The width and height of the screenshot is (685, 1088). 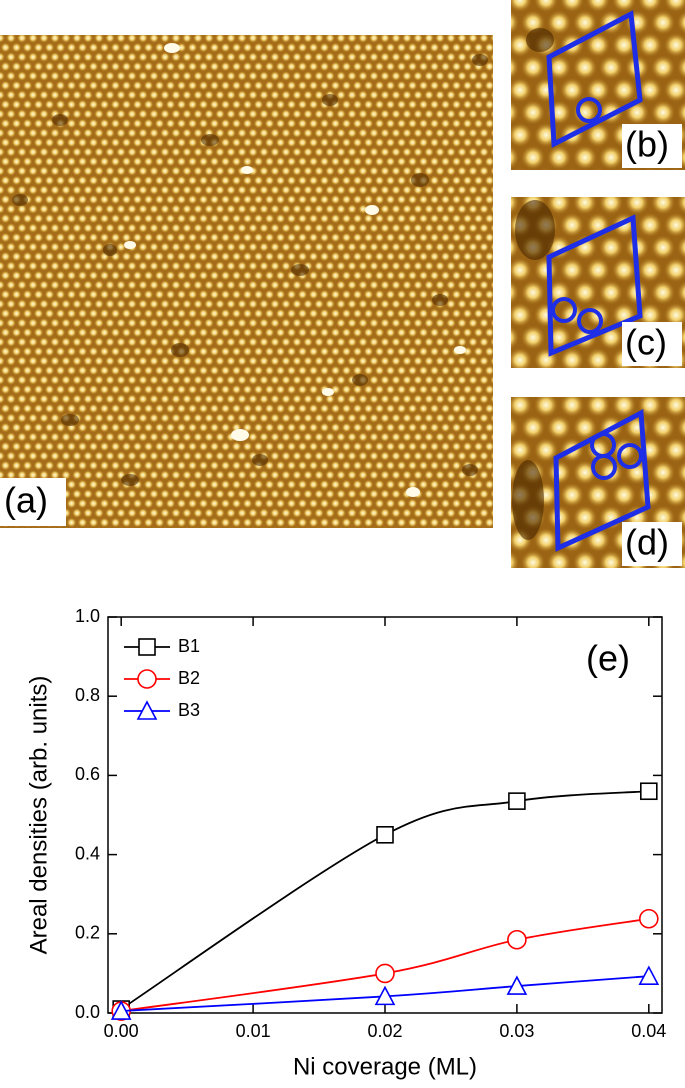 I want to click on y-tick-label: 1.0, so click(x=87, y=616).